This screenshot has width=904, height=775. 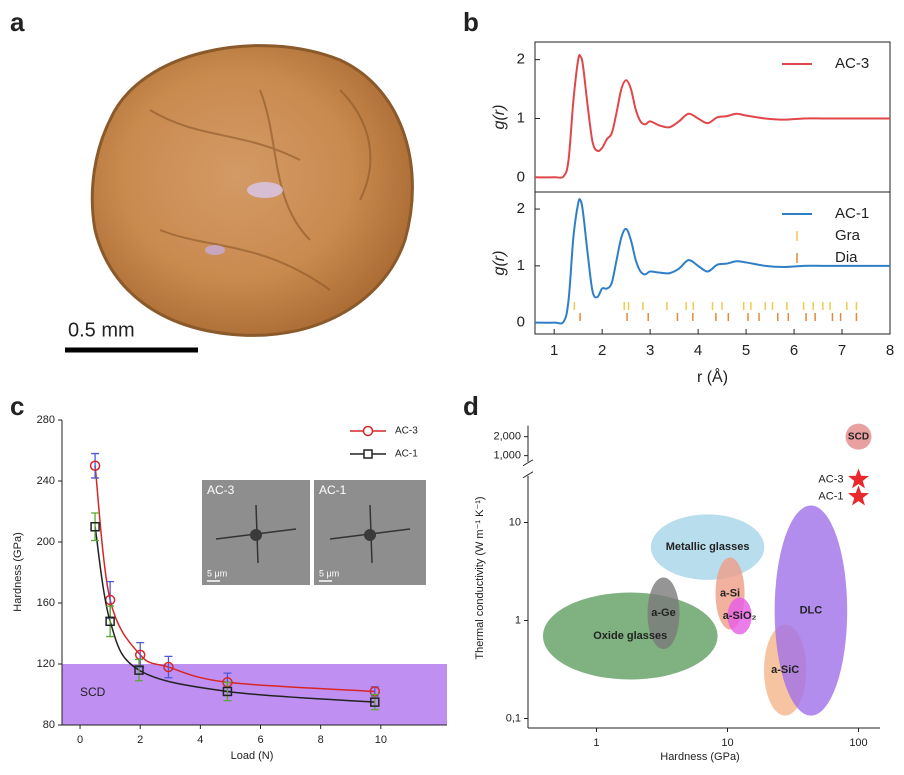 I want to click on y-tick-label: 280, so click(x=46, y=420).